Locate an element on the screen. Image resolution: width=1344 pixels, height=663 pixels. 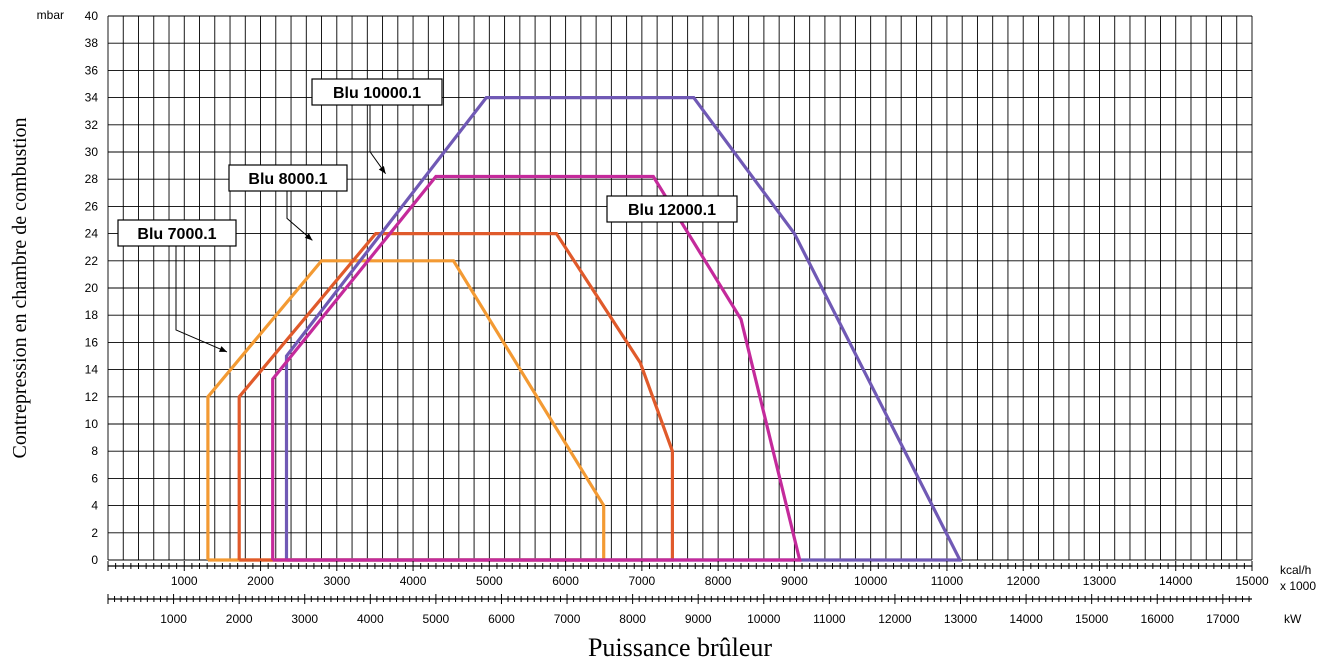
x2-tick-label: 16000 is located at coordinates (1158, 619).